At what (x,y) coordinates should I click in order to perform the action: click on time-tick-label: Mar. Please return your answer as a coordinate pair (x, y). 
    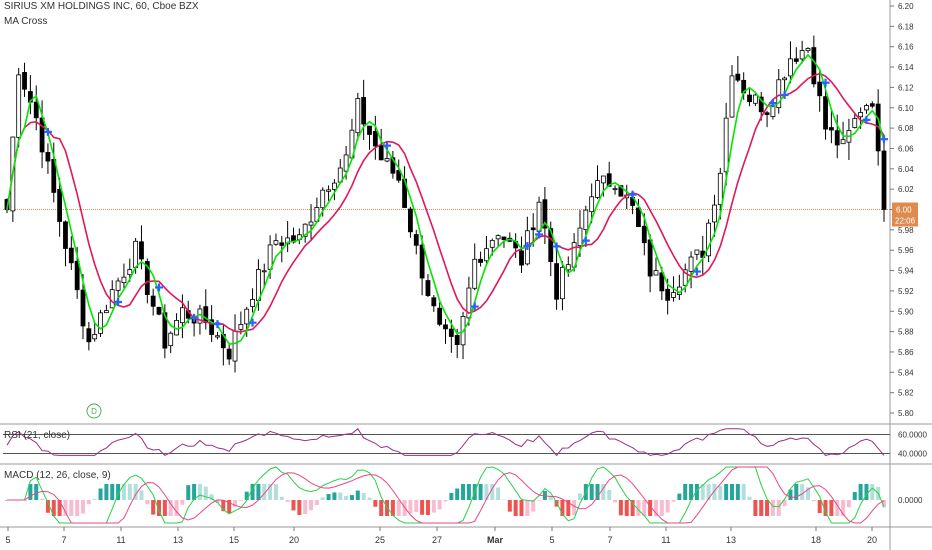
    Looking at the image, I should click on (495, 540).